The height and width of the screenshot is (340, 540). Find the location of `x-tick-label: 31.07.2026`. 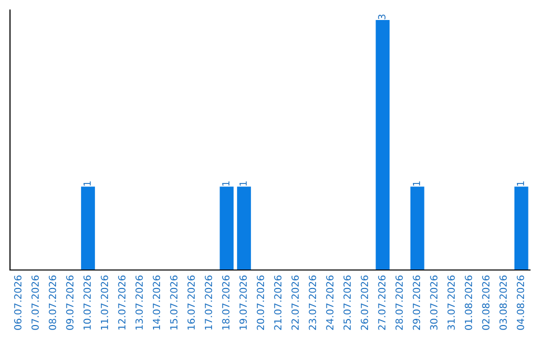

x-tick-label: 31.07.2026 is located at coordinates (451, 302).